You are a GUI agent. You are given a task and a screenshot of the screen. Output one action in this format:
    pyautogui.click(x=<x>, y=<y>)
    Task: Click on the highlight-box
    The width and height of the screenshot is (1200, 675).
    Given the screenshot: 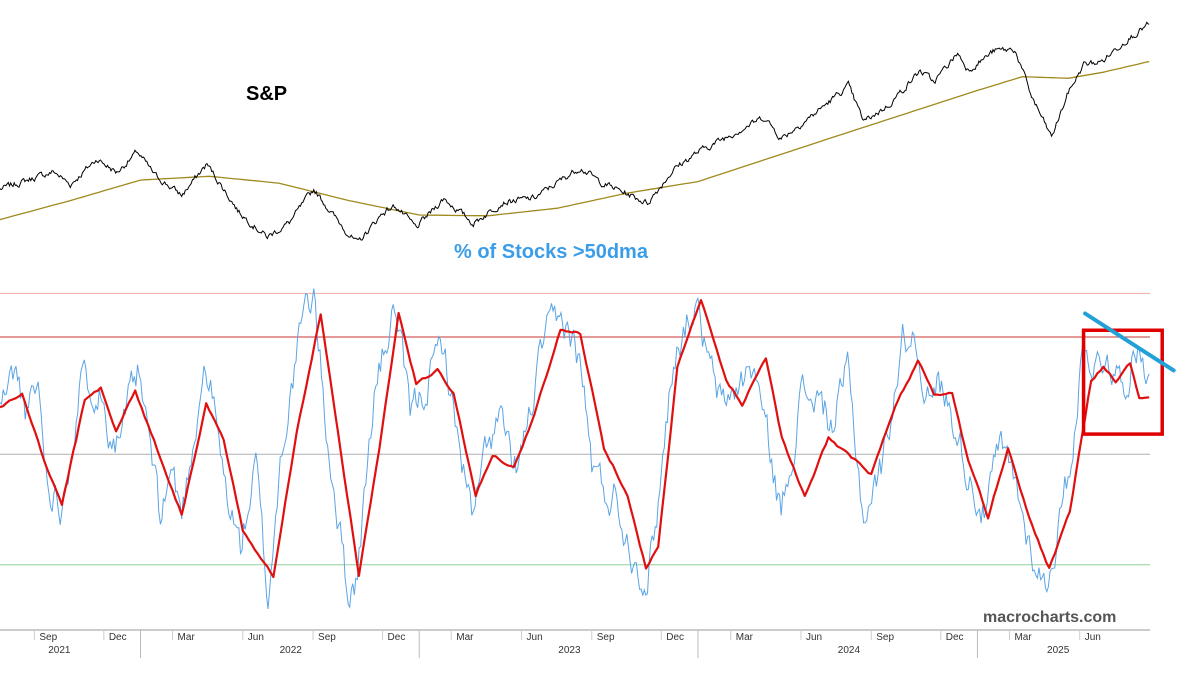 What is the action you would take?
    pyautogui.click(x=1122, y=382)
    